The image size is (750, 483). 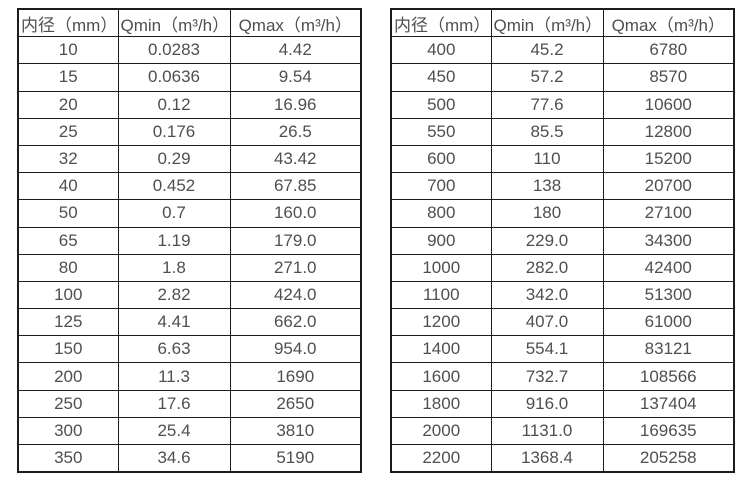 What do you see at coordinates (668, 159) in the screenshot?
I see `cell-qmax: 15200` at bounding box center [668, 159].